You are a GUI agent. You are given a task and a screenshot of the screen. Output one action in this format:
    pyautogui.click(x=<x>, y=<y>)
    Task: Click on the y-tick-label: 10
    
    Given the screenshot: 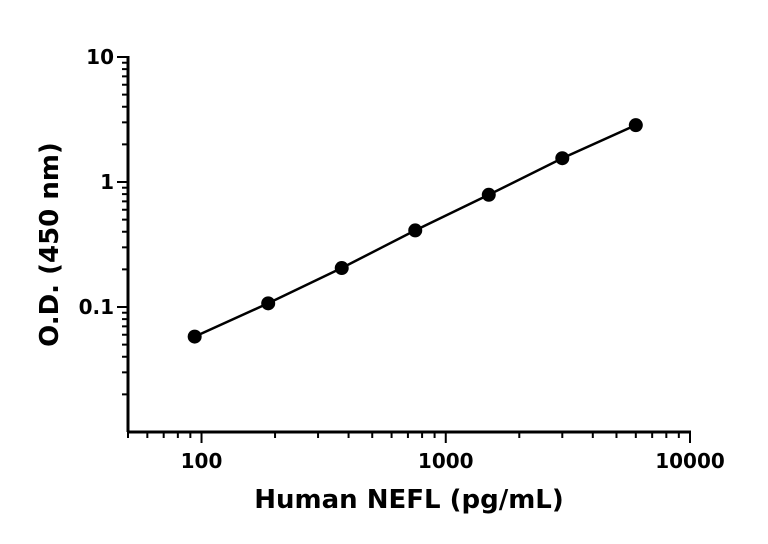 What is the action you would take?
    pyautogui.click(x=100, y=57)
    